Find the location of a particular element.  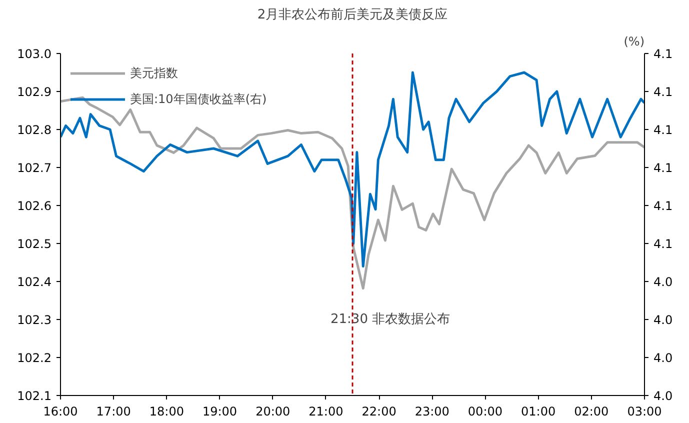

x-tick-label: 22:00 is located at coordinates (379, 411).